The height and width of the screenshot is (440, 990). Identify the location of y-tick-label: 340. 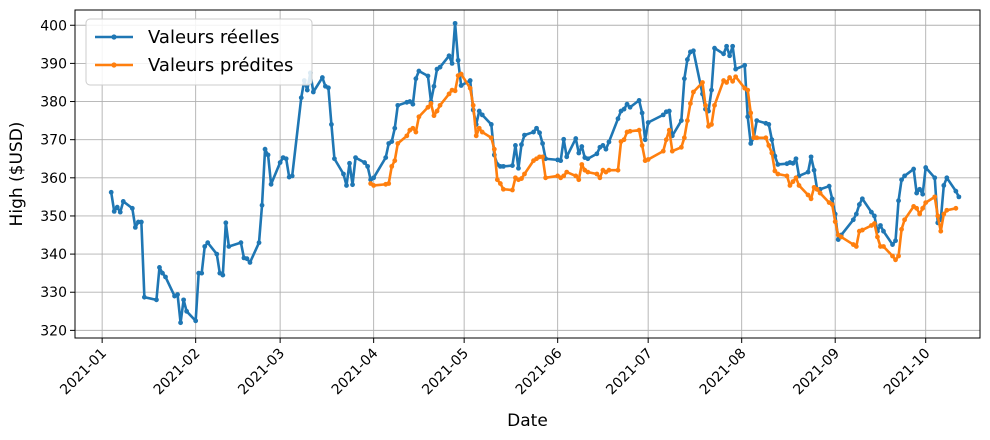
(53, 255).